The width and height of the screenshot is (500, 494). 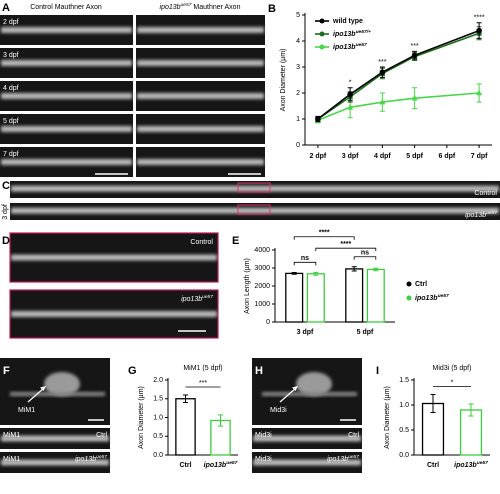 I want to click on strip-label-sup: ue57, so click(x=101, y=457).